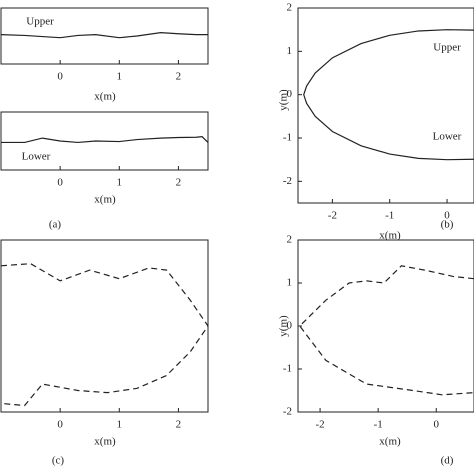  Describe the element at coordinates (58, 461) in the screenshot. I see `caption: (c)` at that location.